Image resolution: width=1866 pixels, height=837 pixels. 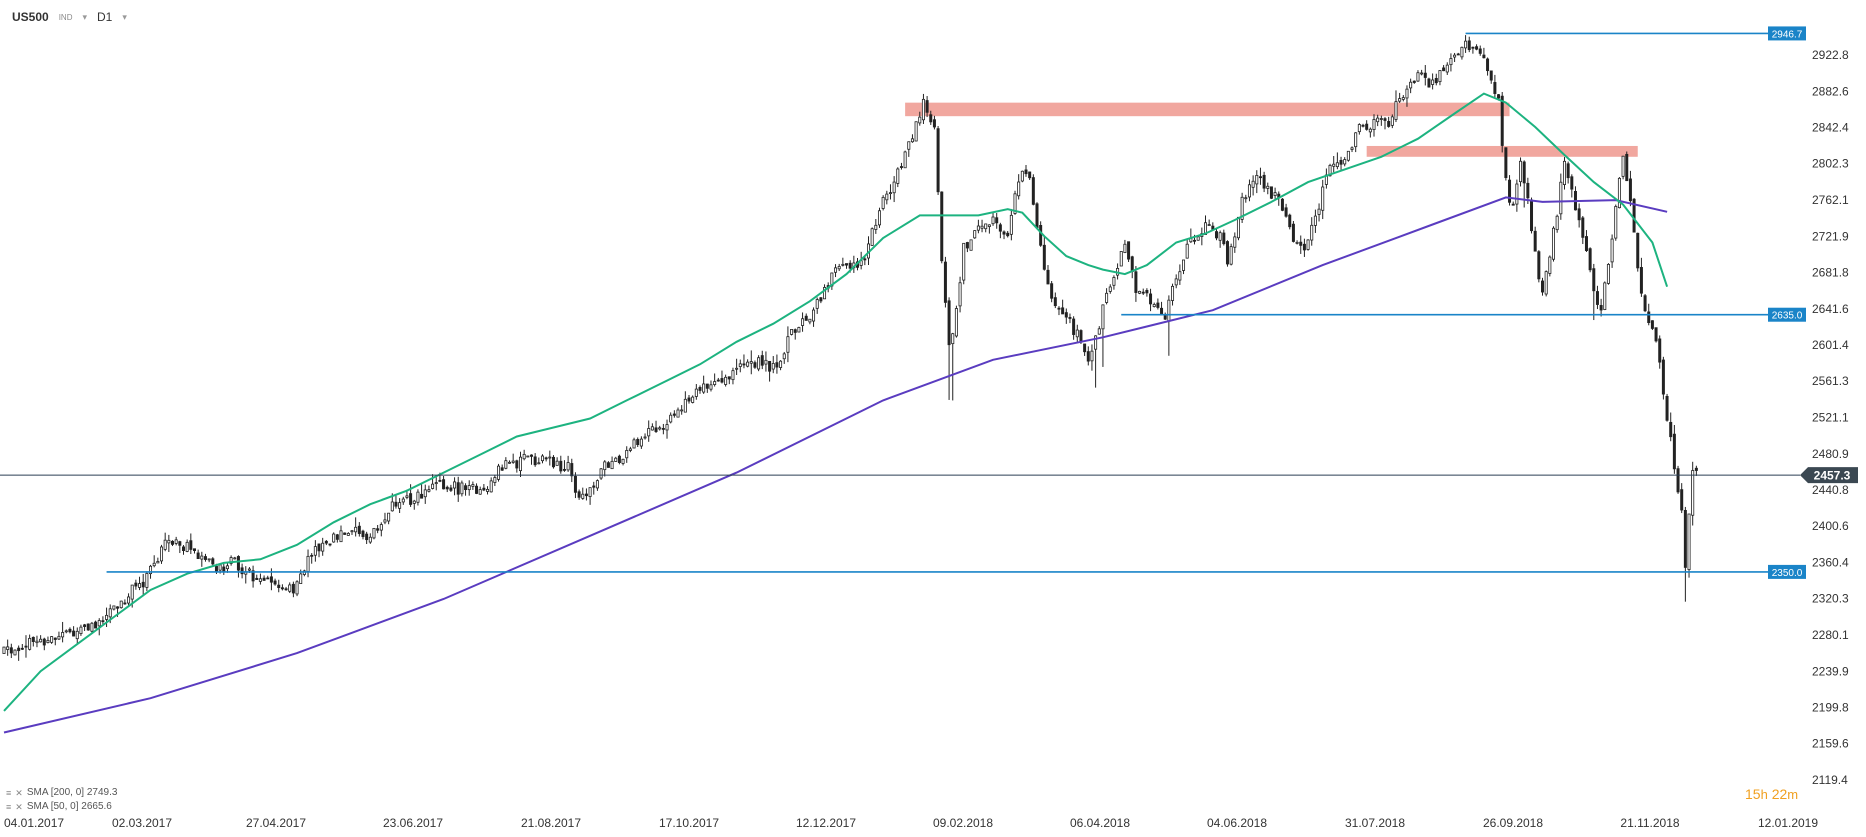 I want to click on y-tick-label: 2320.3, so click(x=1830, y=599).